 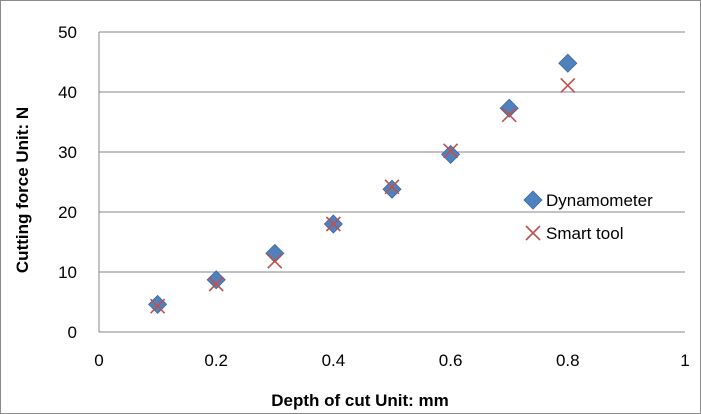 I want to click on y-tick-label-5: 50, so click(x=67, y=32).